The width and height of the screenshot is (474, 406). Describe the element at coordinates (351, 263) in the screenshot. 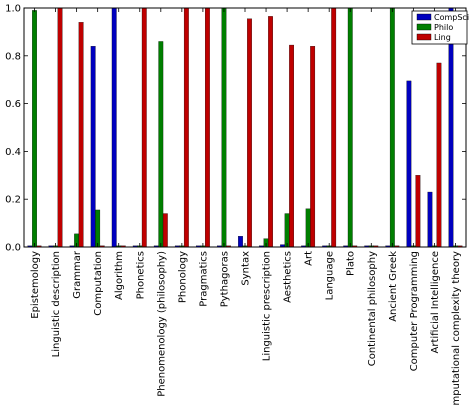

I see `x-tick-label: Plato` at that location.